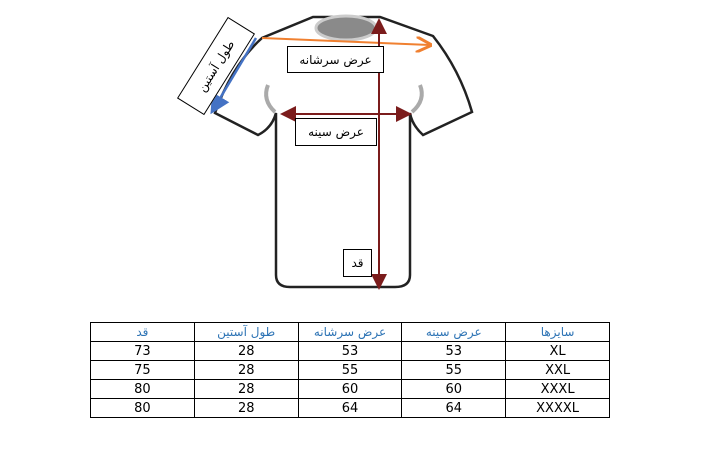 This screenshot has height=466, width=703. Describe the element at coordinates (142, 351) in the screenshot. I see `table-cell: 73` at that location.